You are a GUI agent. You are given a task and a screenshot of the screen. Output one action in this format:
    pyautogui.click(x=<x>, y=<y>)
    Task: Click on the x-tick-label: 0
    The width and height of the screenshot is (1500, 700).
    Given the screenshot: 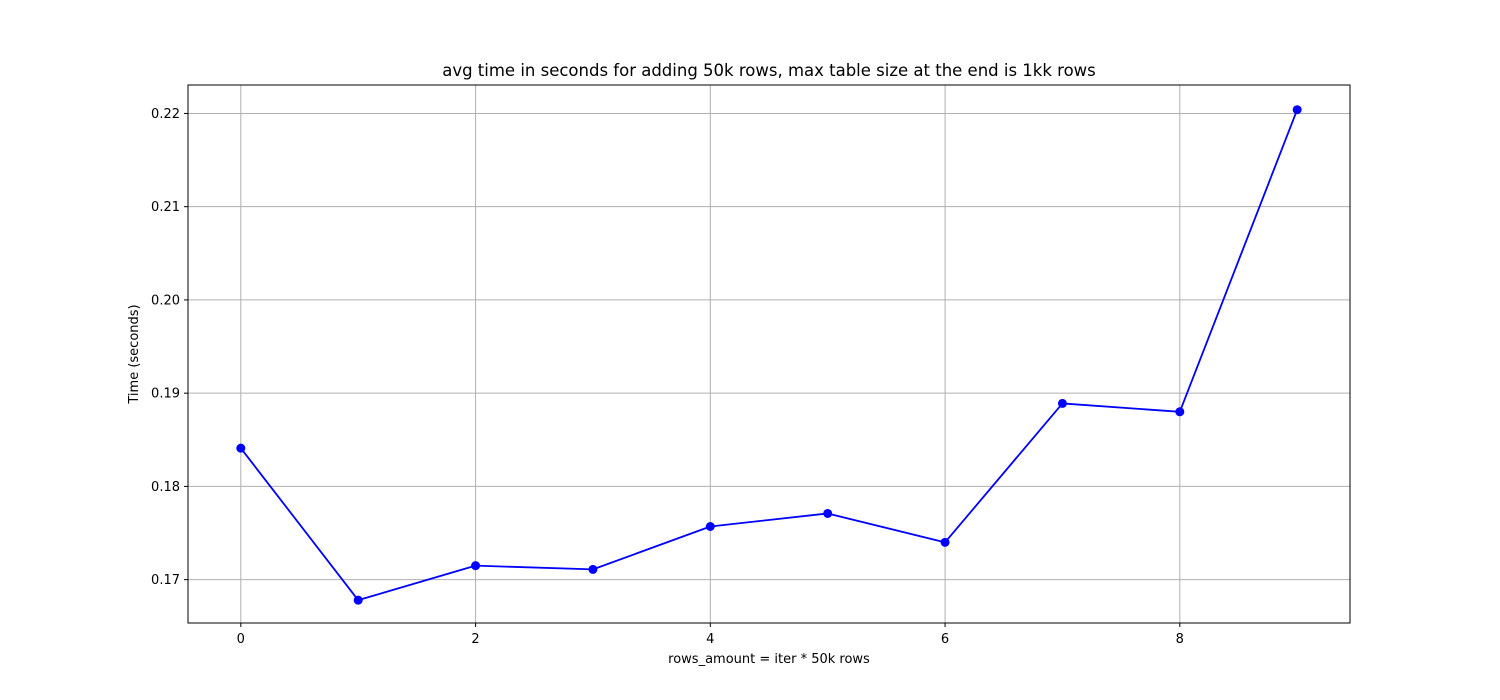 What is the action you would take?
    pyautogui.click(x=241, y=639)
    